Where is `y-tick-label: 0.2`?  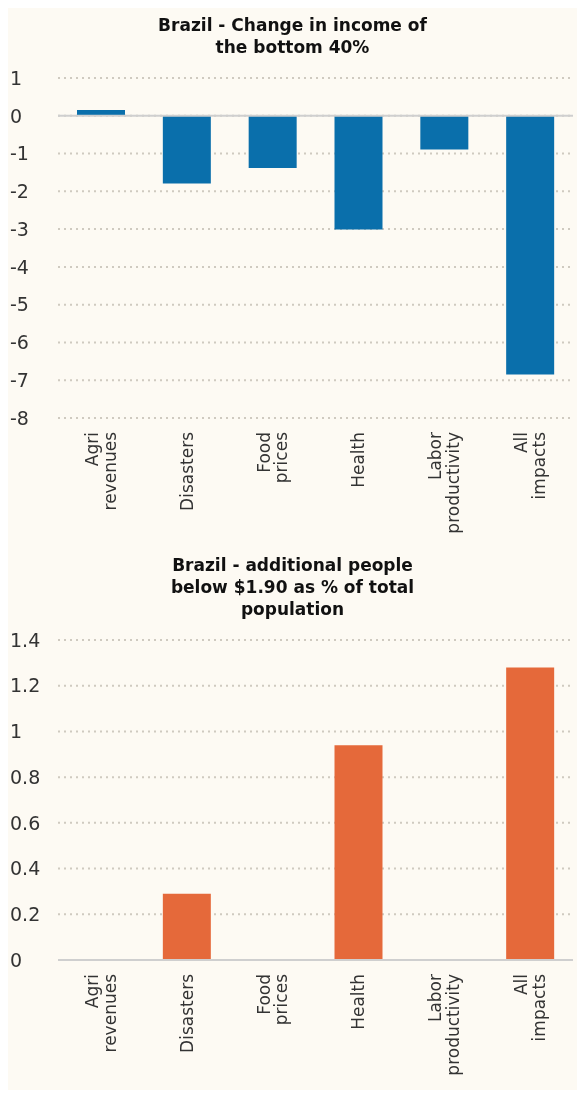
y-tick-label: 0.2 is located at coordinates (25, 914).